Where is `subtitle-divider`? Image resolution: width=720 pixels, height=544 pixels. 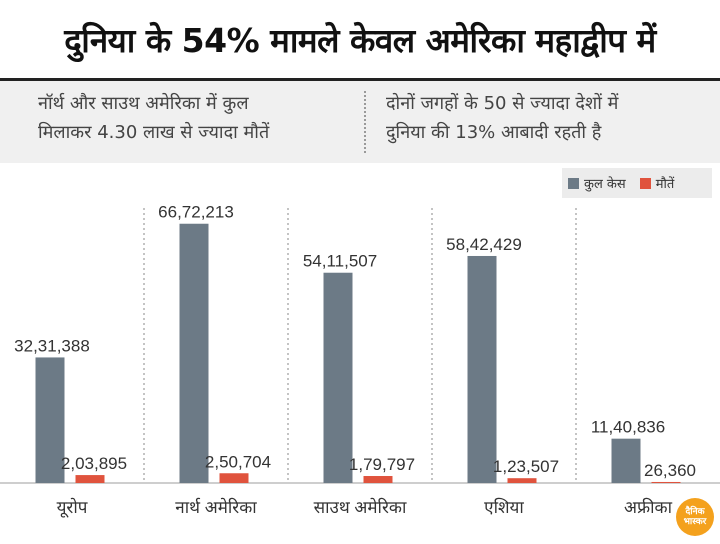 subtitle-divider is located at coordinates (365, 122).